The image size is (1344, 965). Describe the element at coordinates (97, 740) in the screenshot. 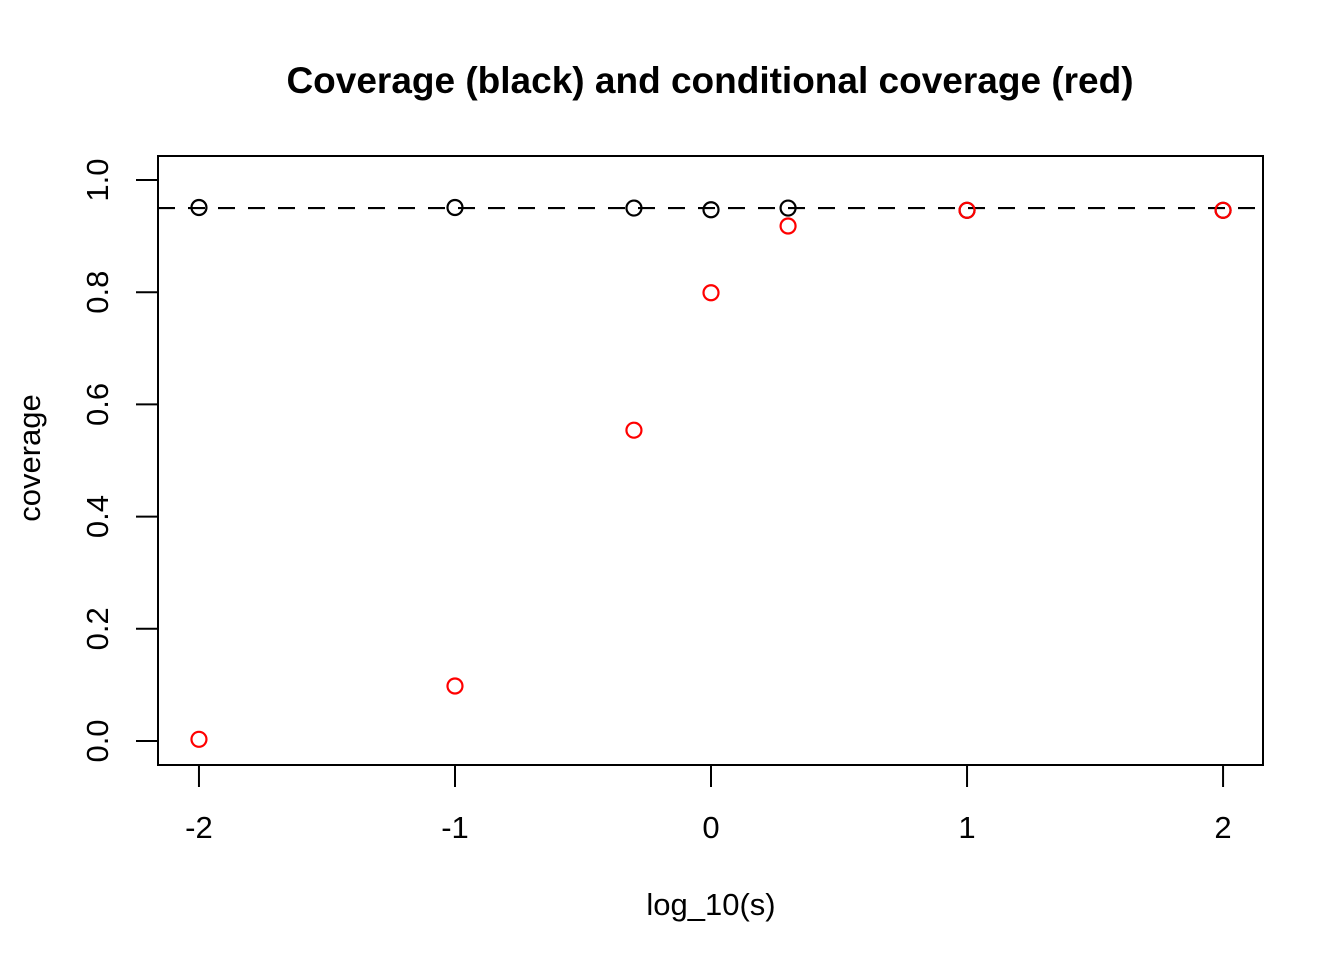

I see `y-axis-tick-label: 0.0` at that location.